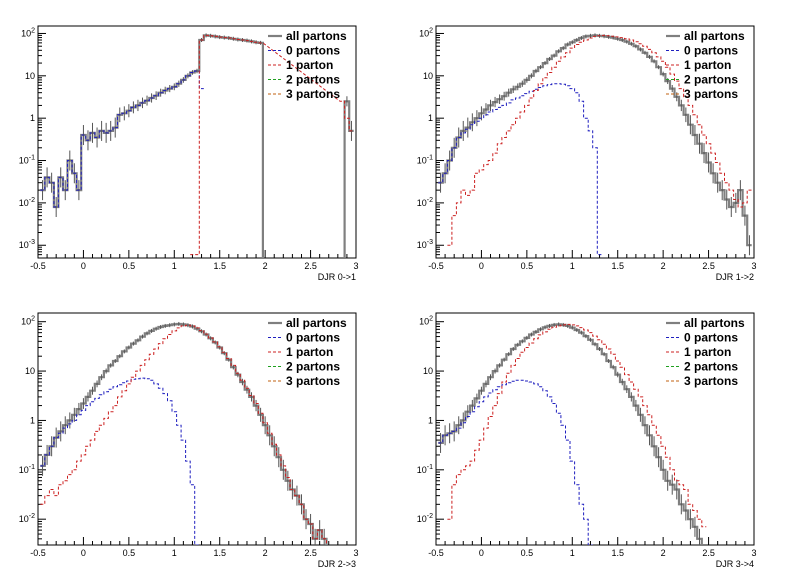  I want to click on x-axis-label: DJR 0->1, so click(337, 277).